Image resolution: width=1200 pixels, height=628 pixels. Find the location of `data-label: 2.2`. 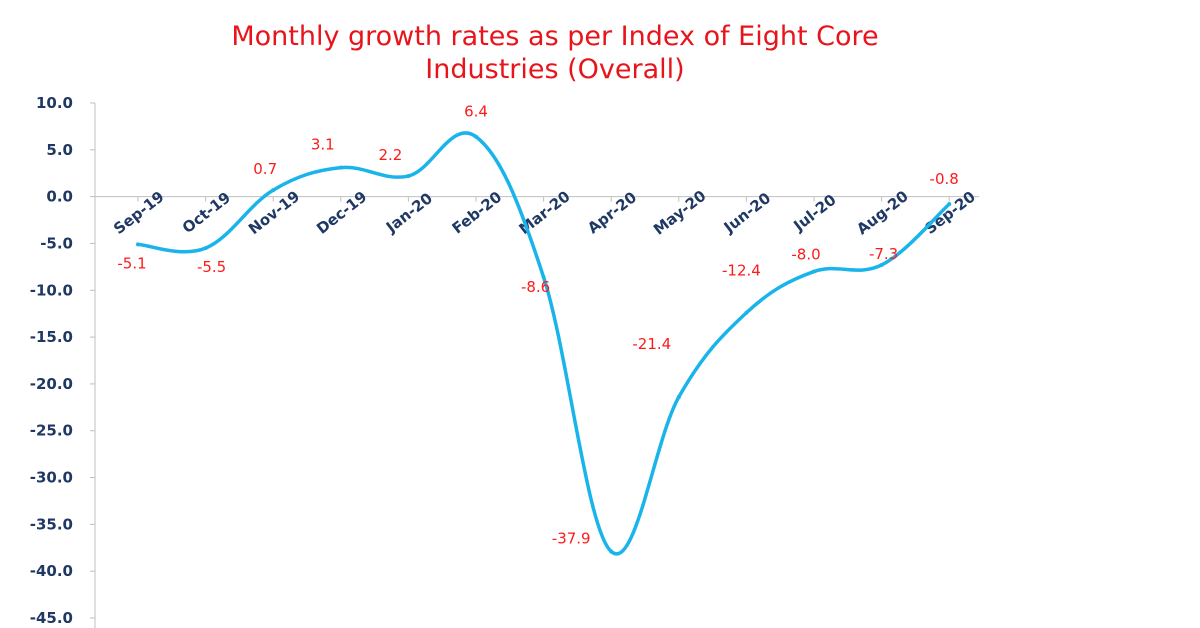

data-label: 2.2 is located at coordinates (390, 155).